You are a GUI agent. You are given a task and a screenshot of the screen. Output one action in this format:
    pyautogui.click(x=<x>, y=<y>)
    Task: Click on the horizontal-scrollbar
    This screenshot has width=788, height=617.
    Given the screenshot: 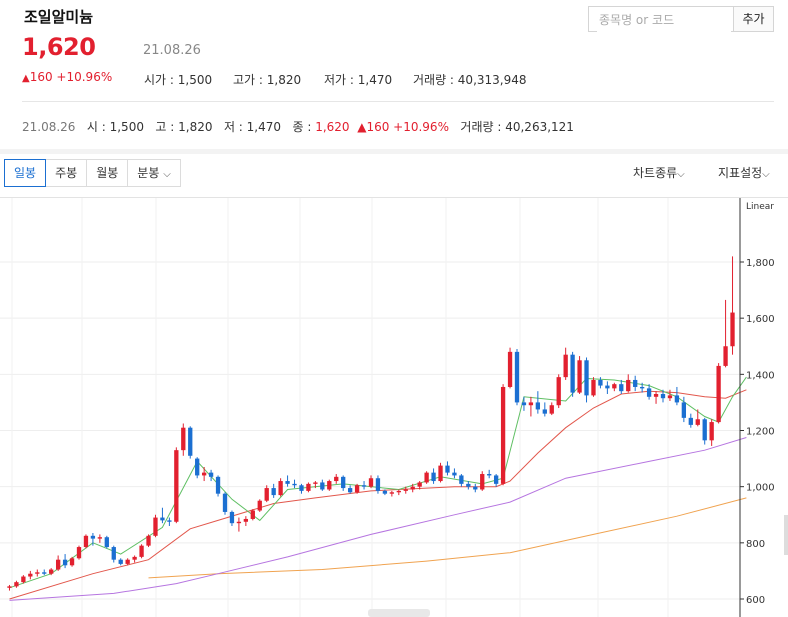 What is the action you would take?
    pyautogui.click(x=399, y=613)
    